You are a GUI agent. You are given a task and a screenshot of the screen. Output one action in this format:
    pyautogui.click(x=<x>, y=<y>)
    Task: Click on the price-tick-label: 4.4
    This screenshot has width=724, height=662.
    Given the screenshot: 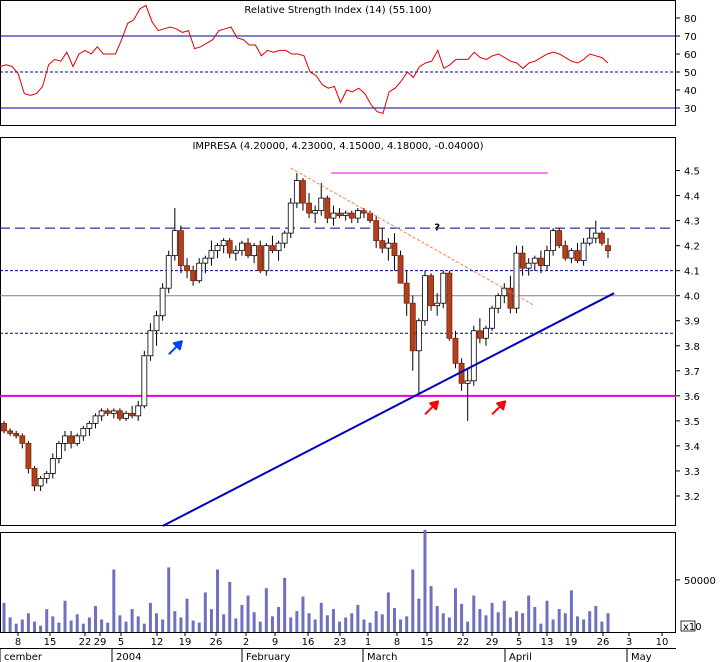 What is the action you would take?
    pyautogui.click(x=692, y=197)
    